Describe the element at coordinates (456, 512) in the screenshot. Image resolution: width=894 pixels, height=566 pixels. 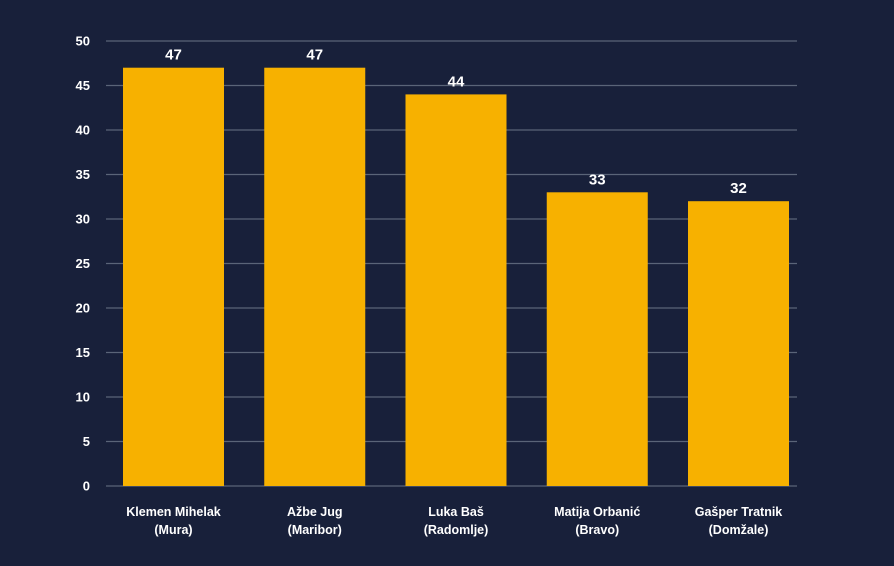
I see `x-category-label: Luka Baš` at that location.